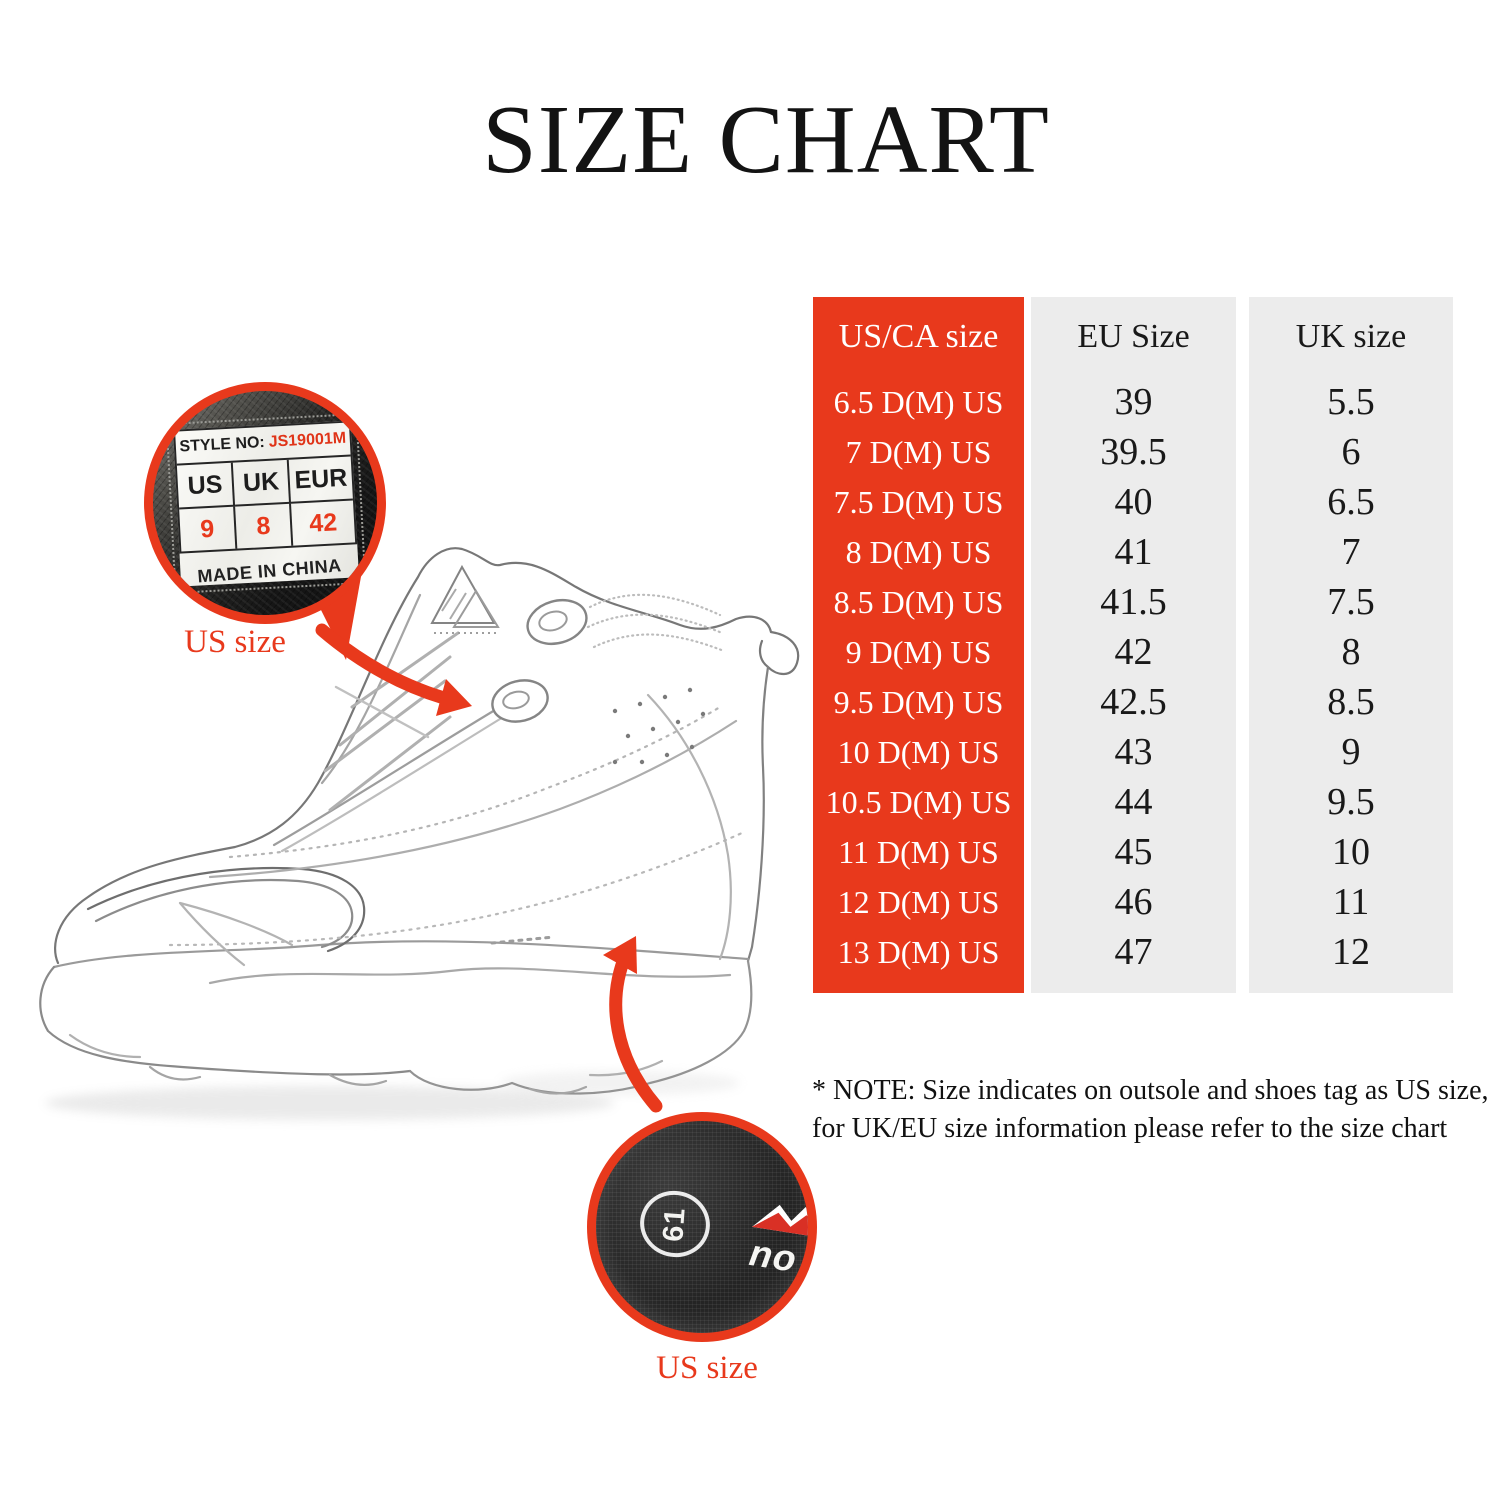 Image resolution: width=1500 pixels, height=1500 pixels. What do you see at coordinates (1133, 552) in the screenshot?
I see `size-table-cell: 41` at bounding box center [1133, 552].